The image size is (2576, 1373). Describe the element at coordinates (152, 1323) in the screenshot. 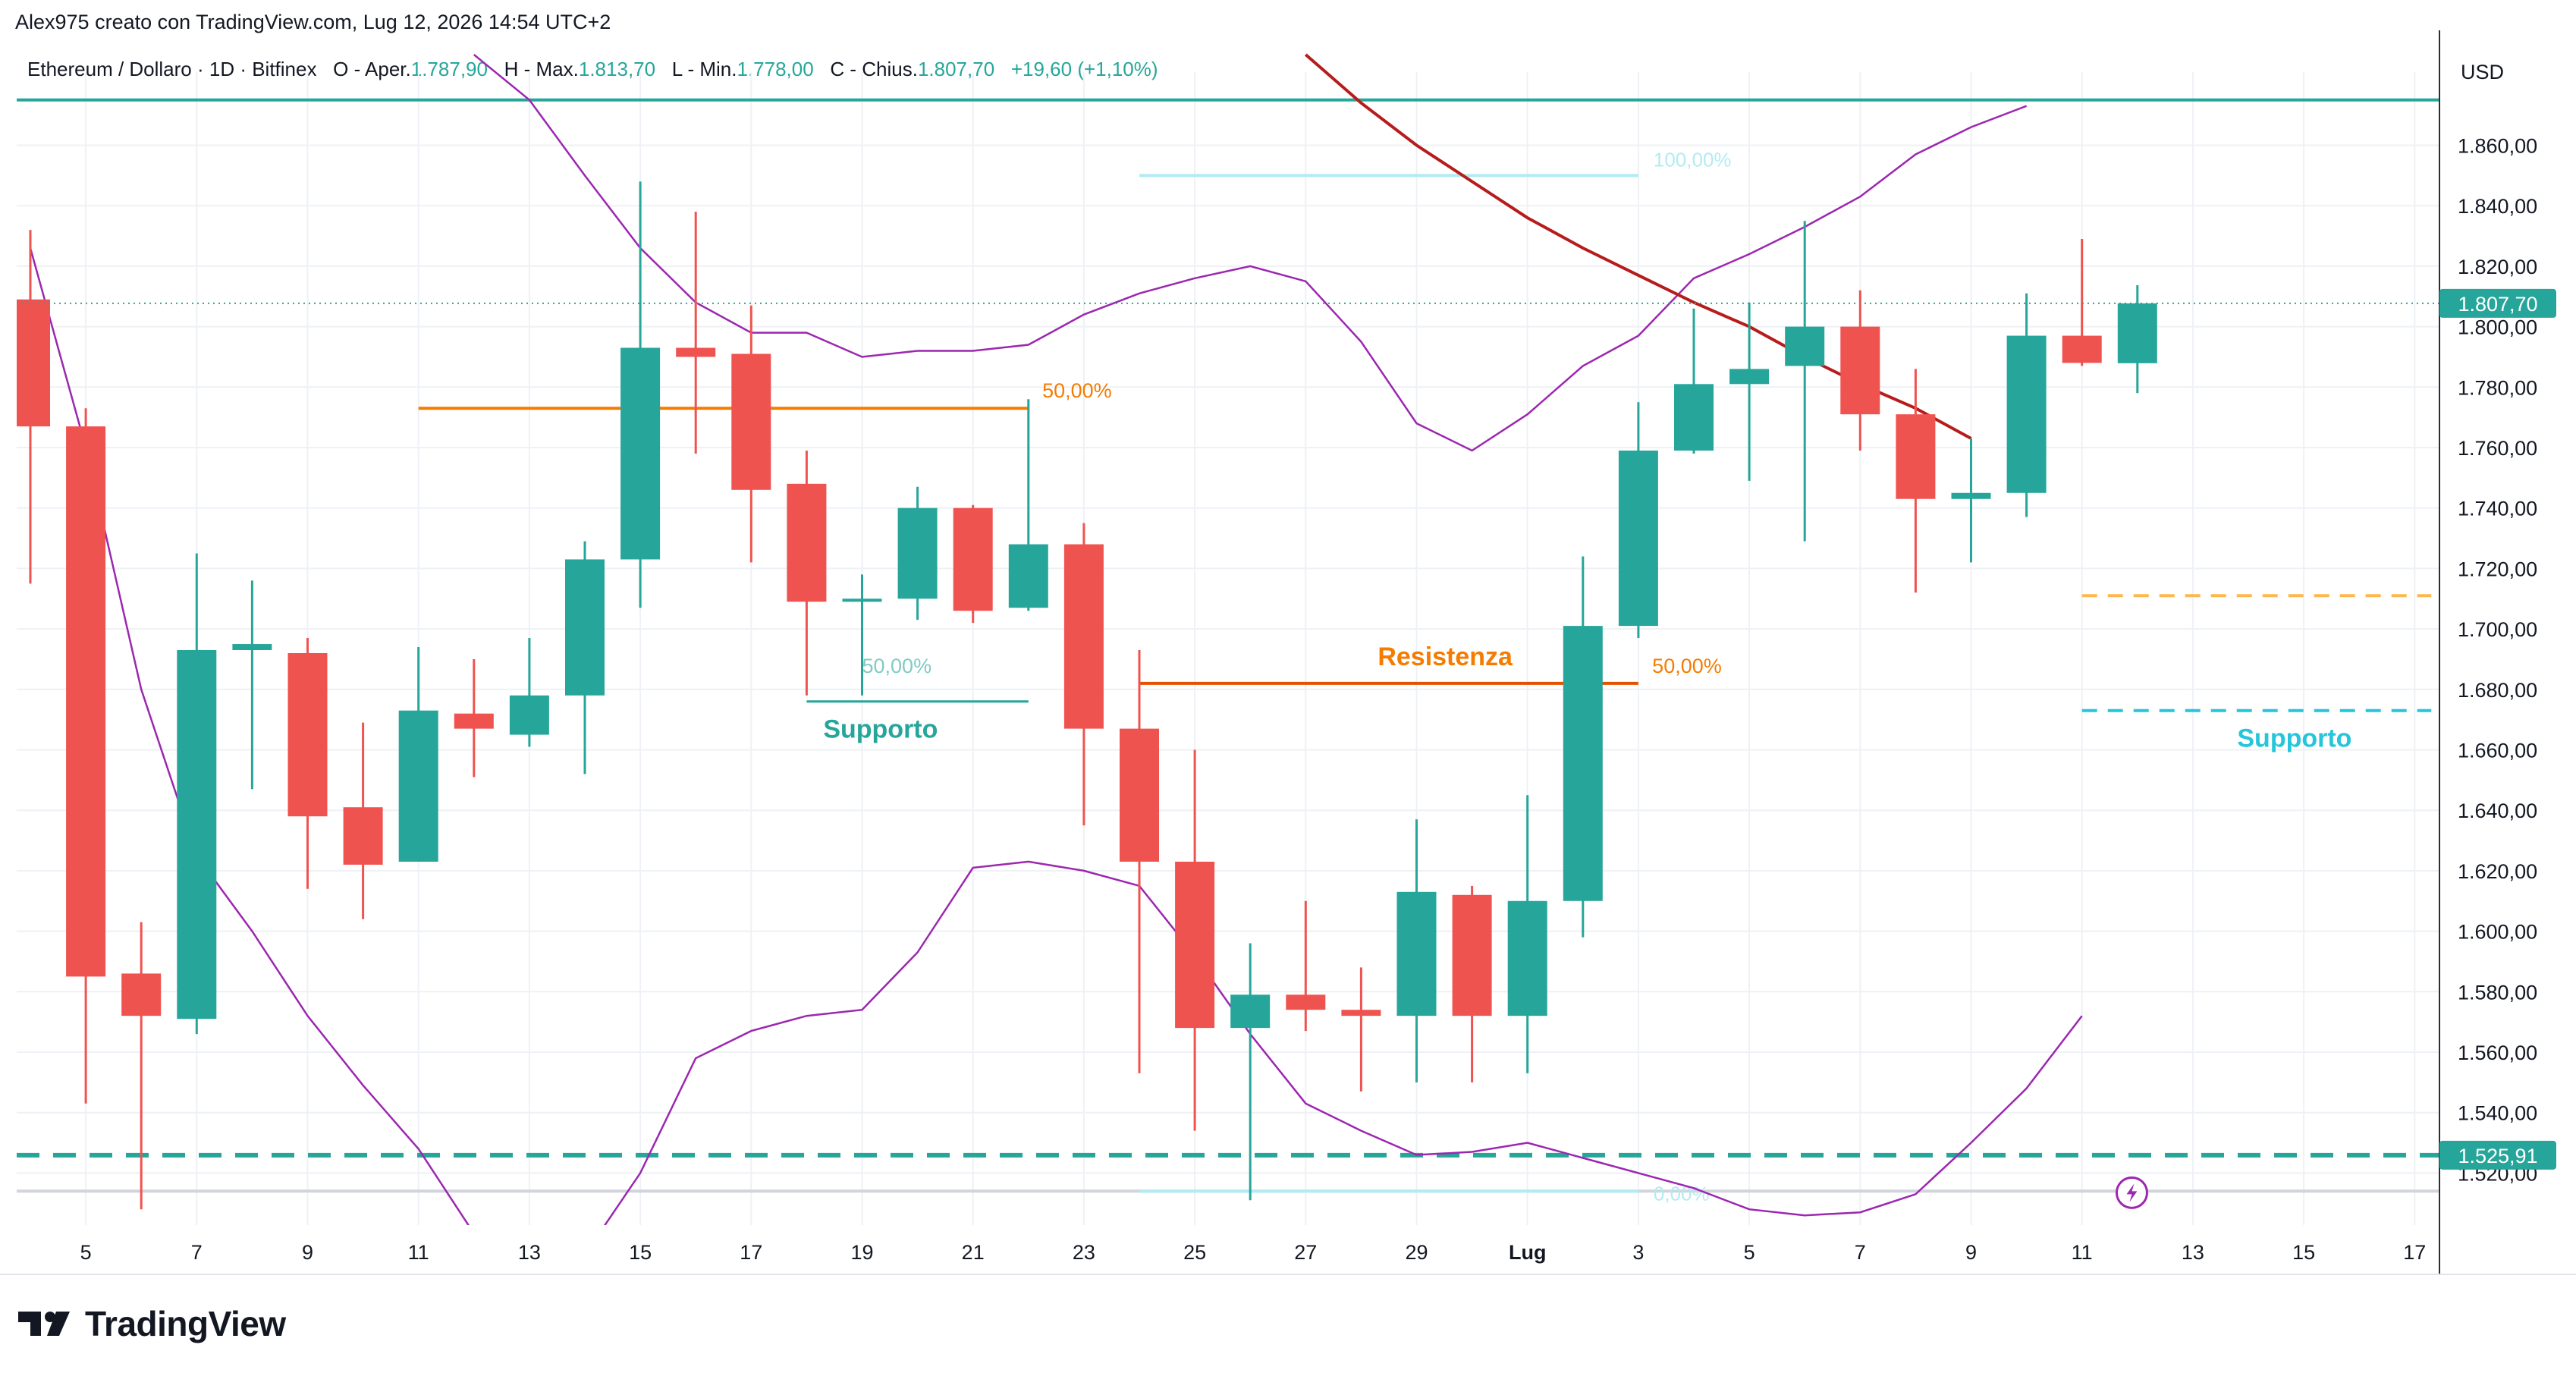

I see `tradingview-logo: TradingView` at that location.